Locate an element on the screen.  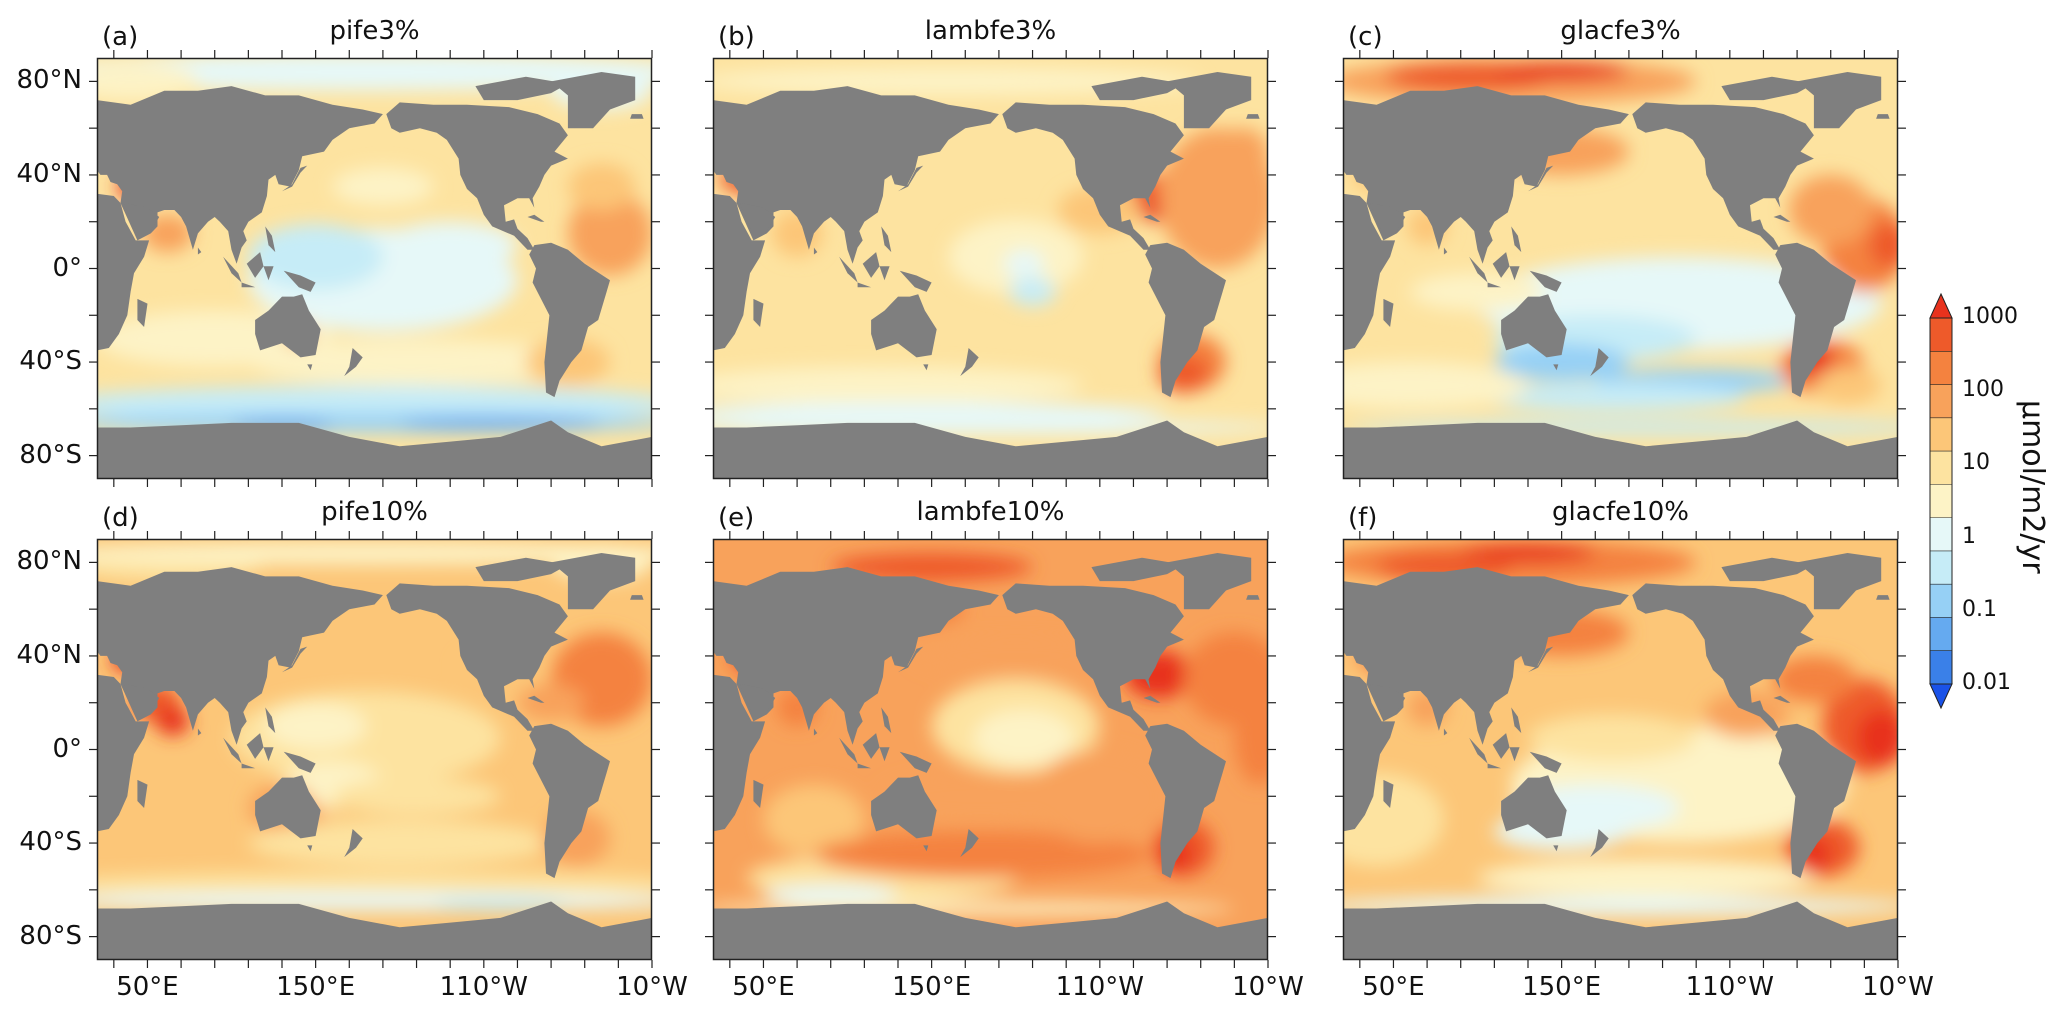
map-panel: (d) pife10% is located at coordinates (374, 732).